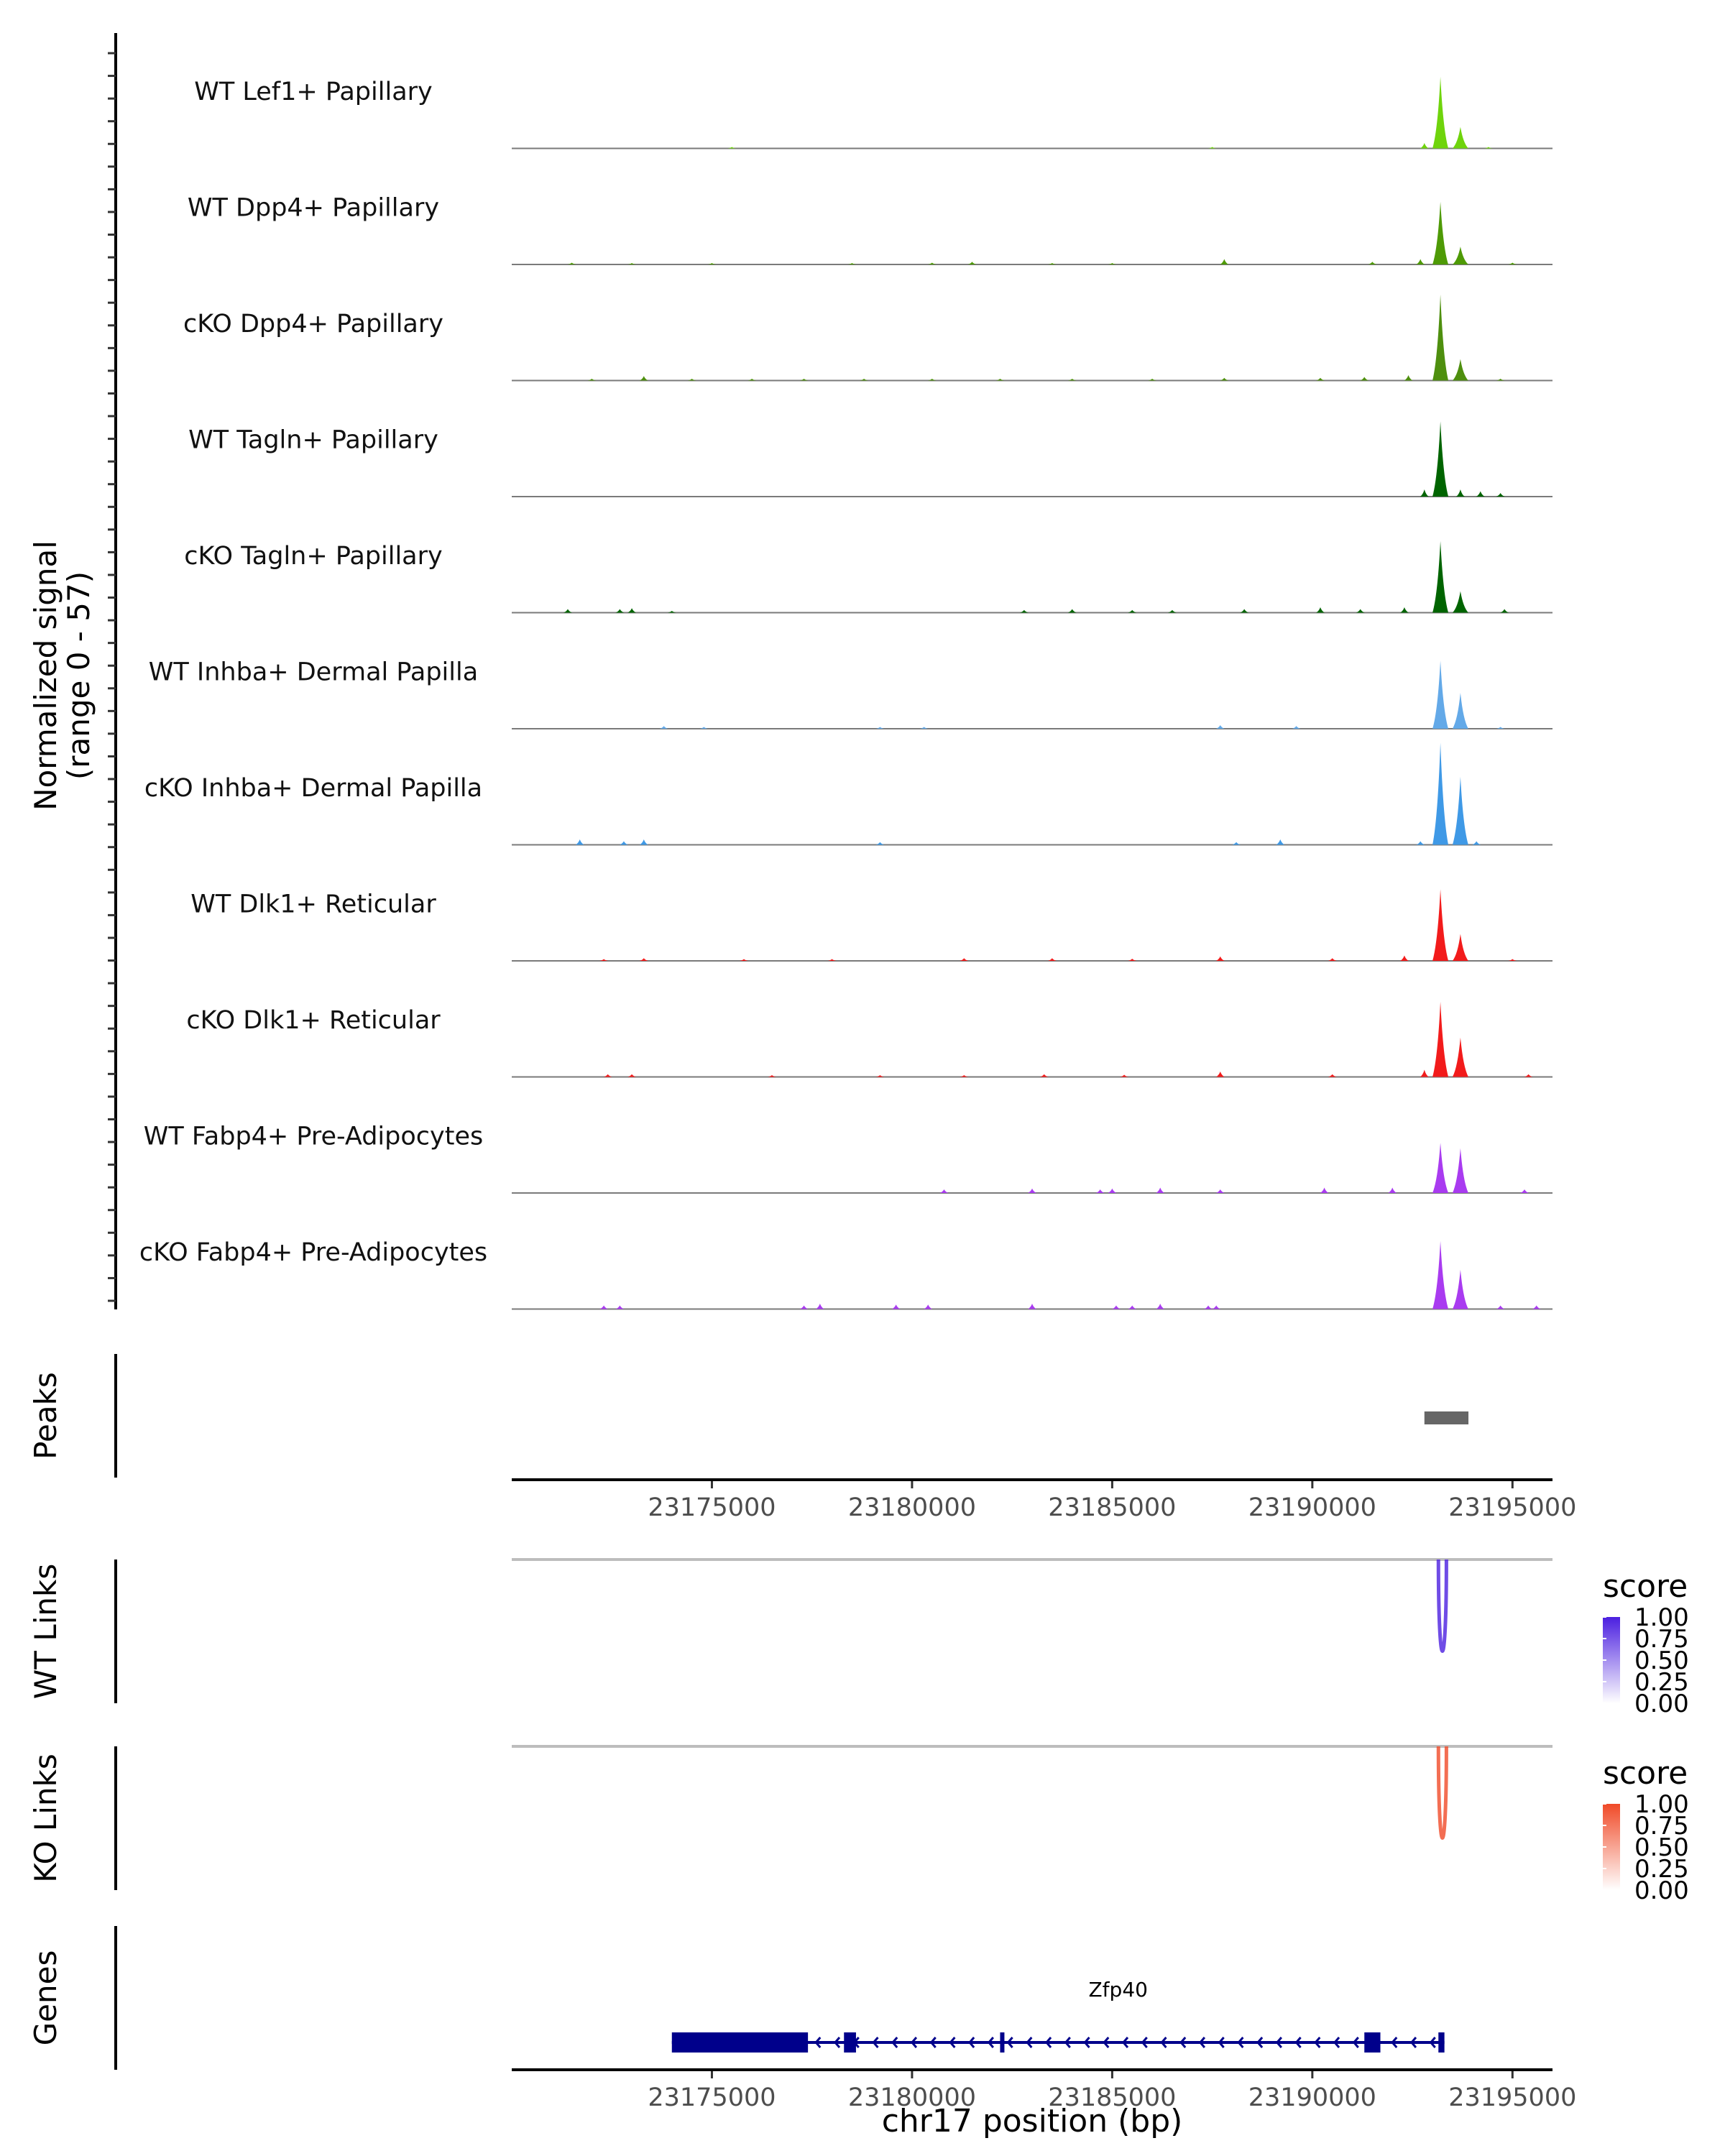  I want to click on track-4: cKO Tagln+ Papillary, so click(868, 577).